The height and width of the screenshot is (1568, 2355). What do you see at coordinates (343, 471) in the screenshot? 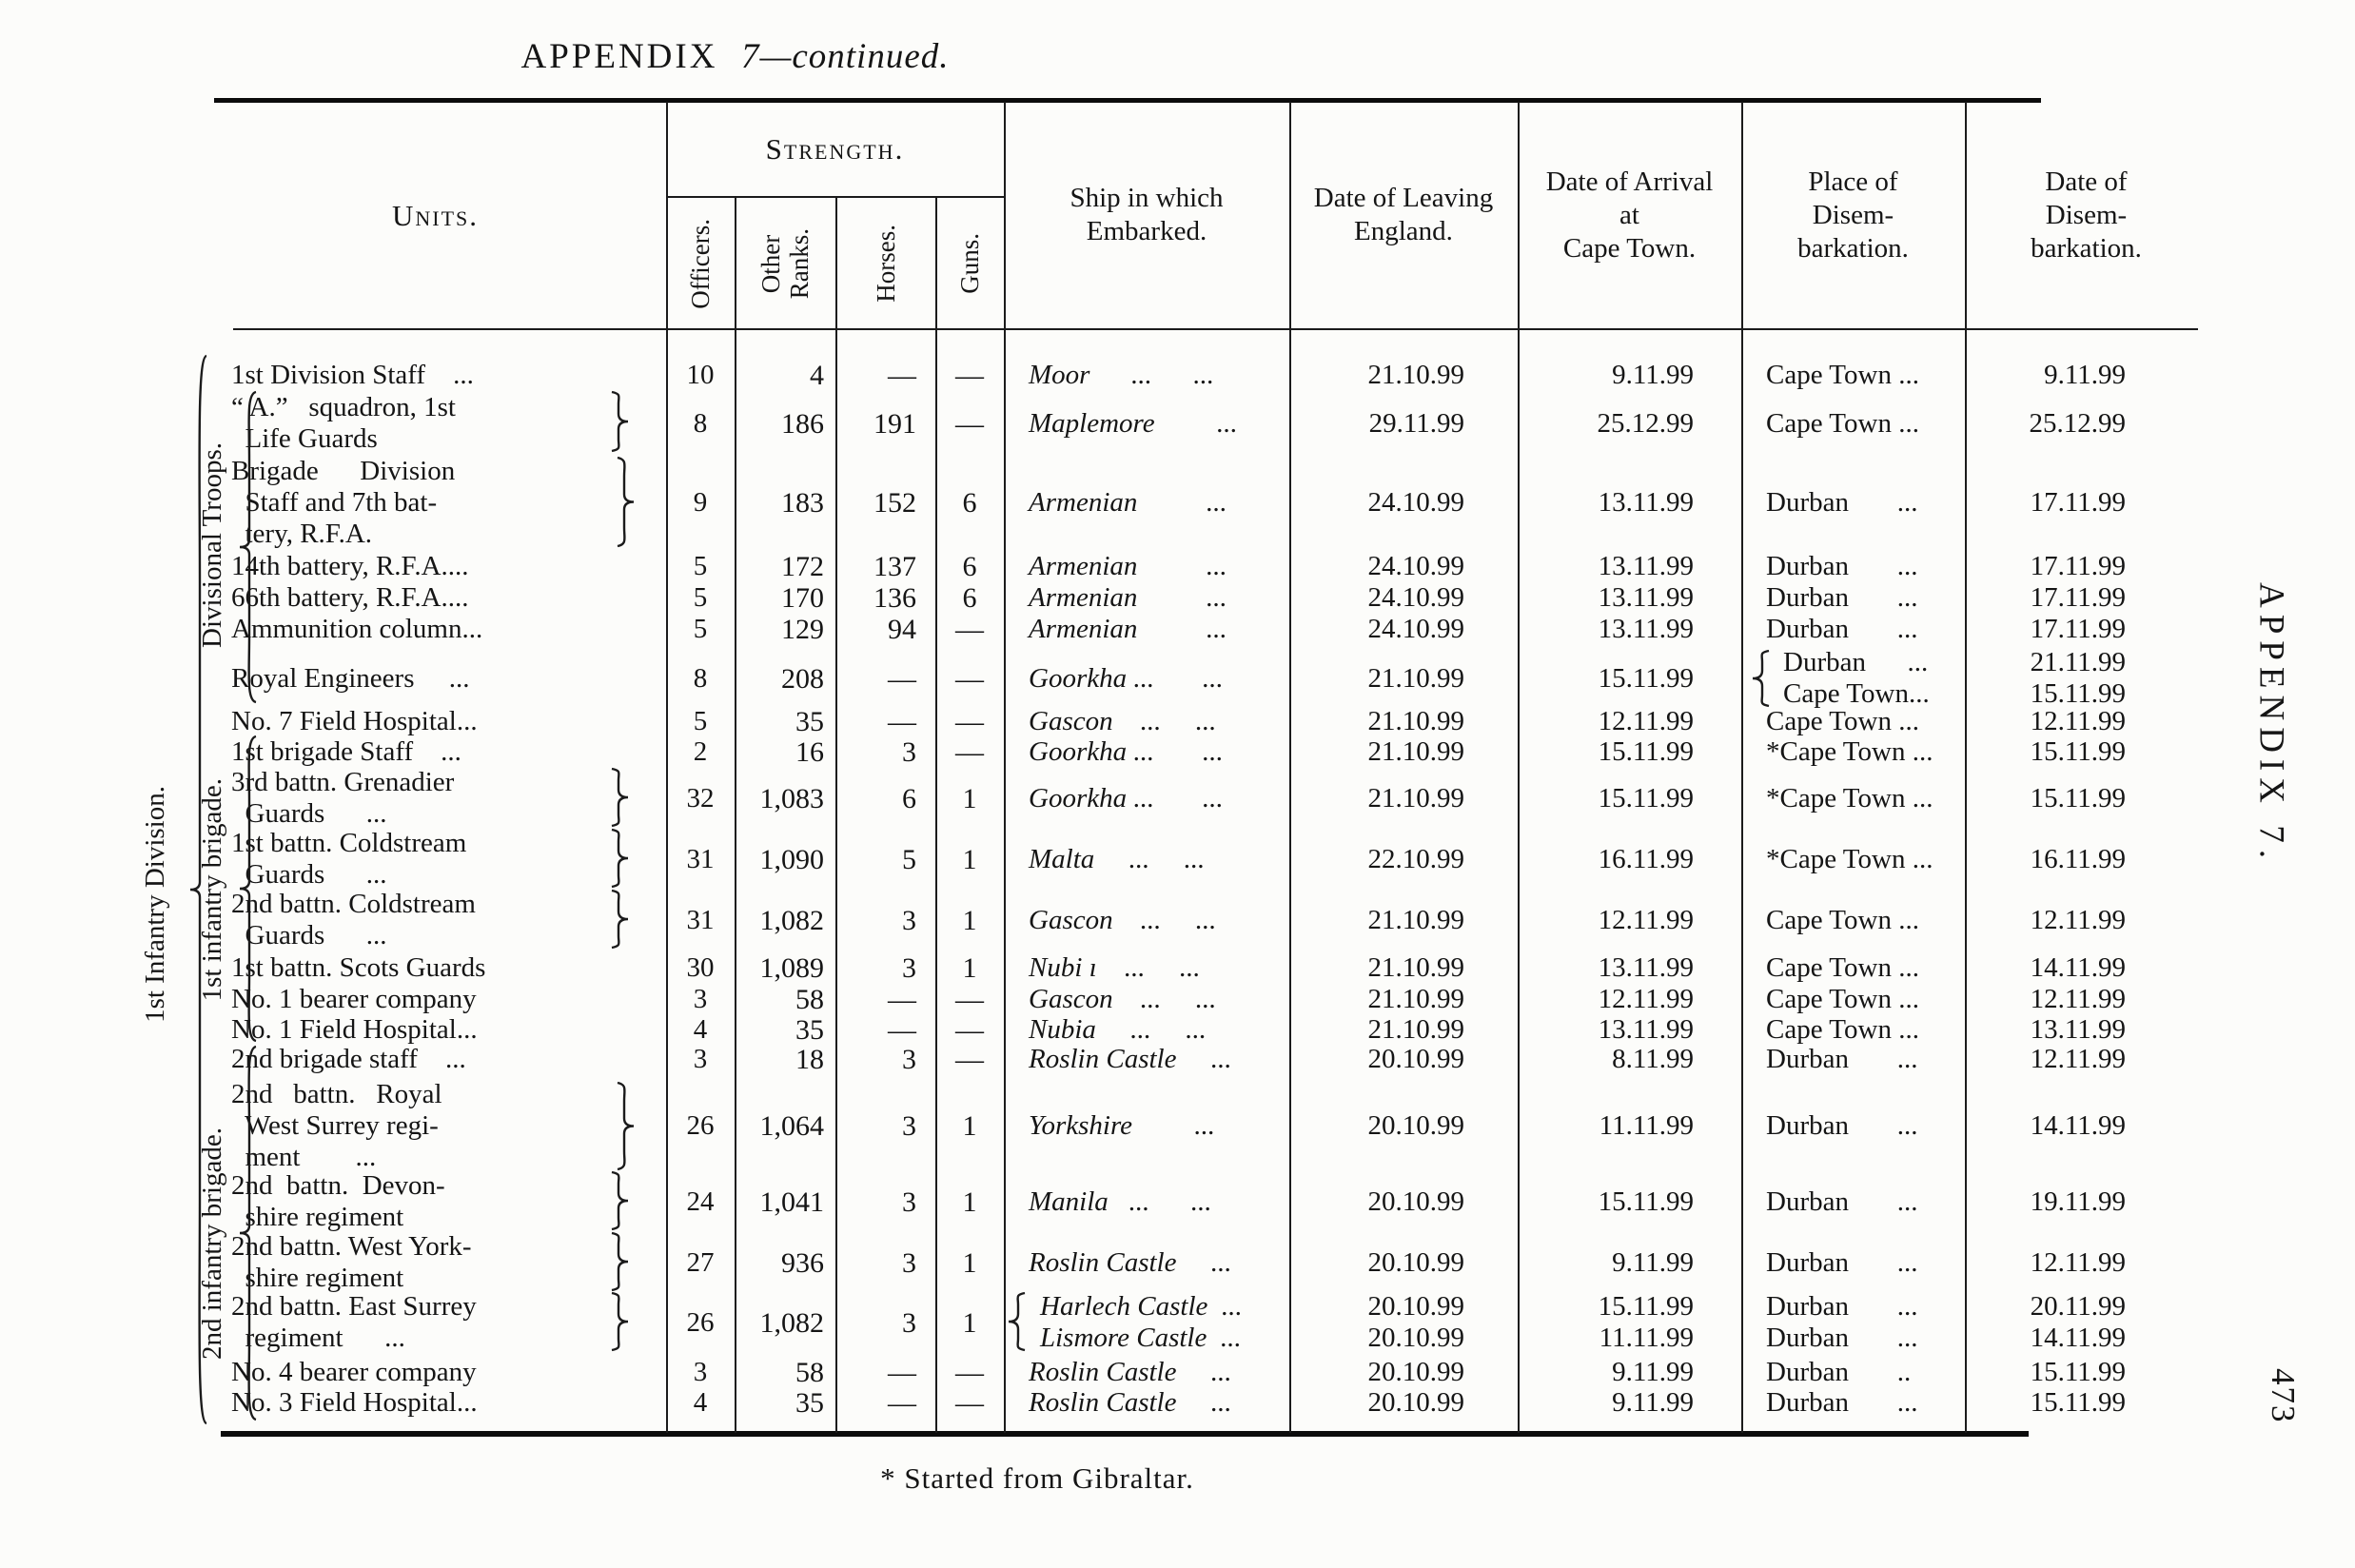
I see `cell-line: Brigade Division` at bounding box center [343, 471].